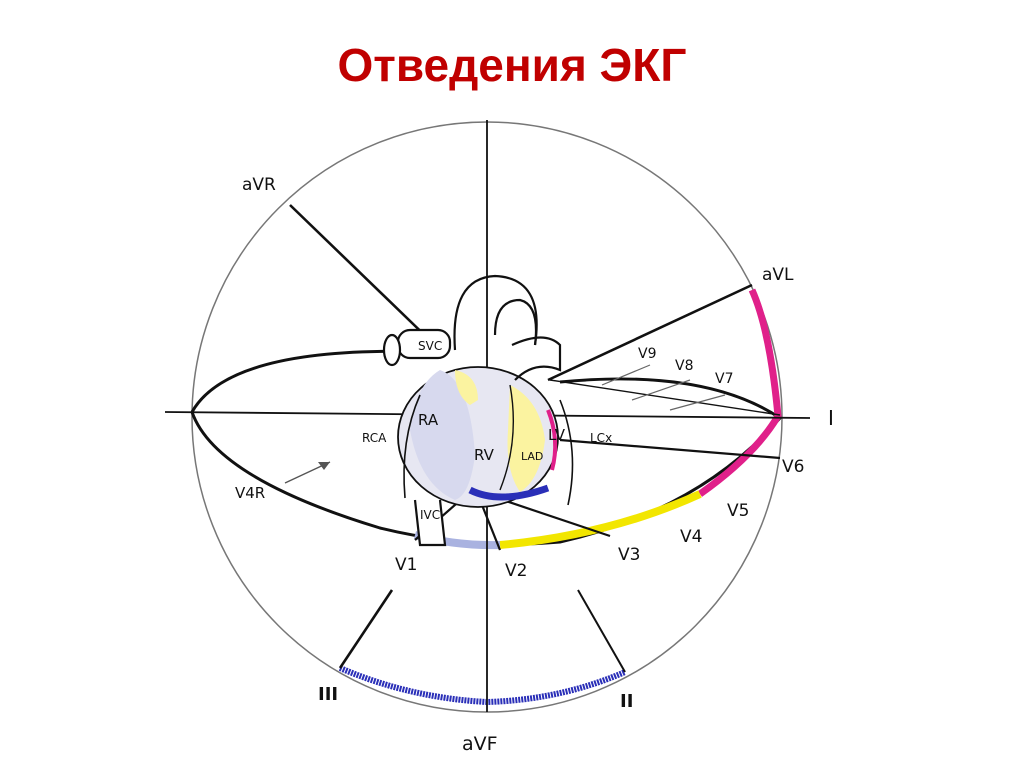 The height and width of the screenshot is (767, 1024). Describe the element at coordinates (738, 511) in the screenshot. I see `label-v5: V5` at that location.